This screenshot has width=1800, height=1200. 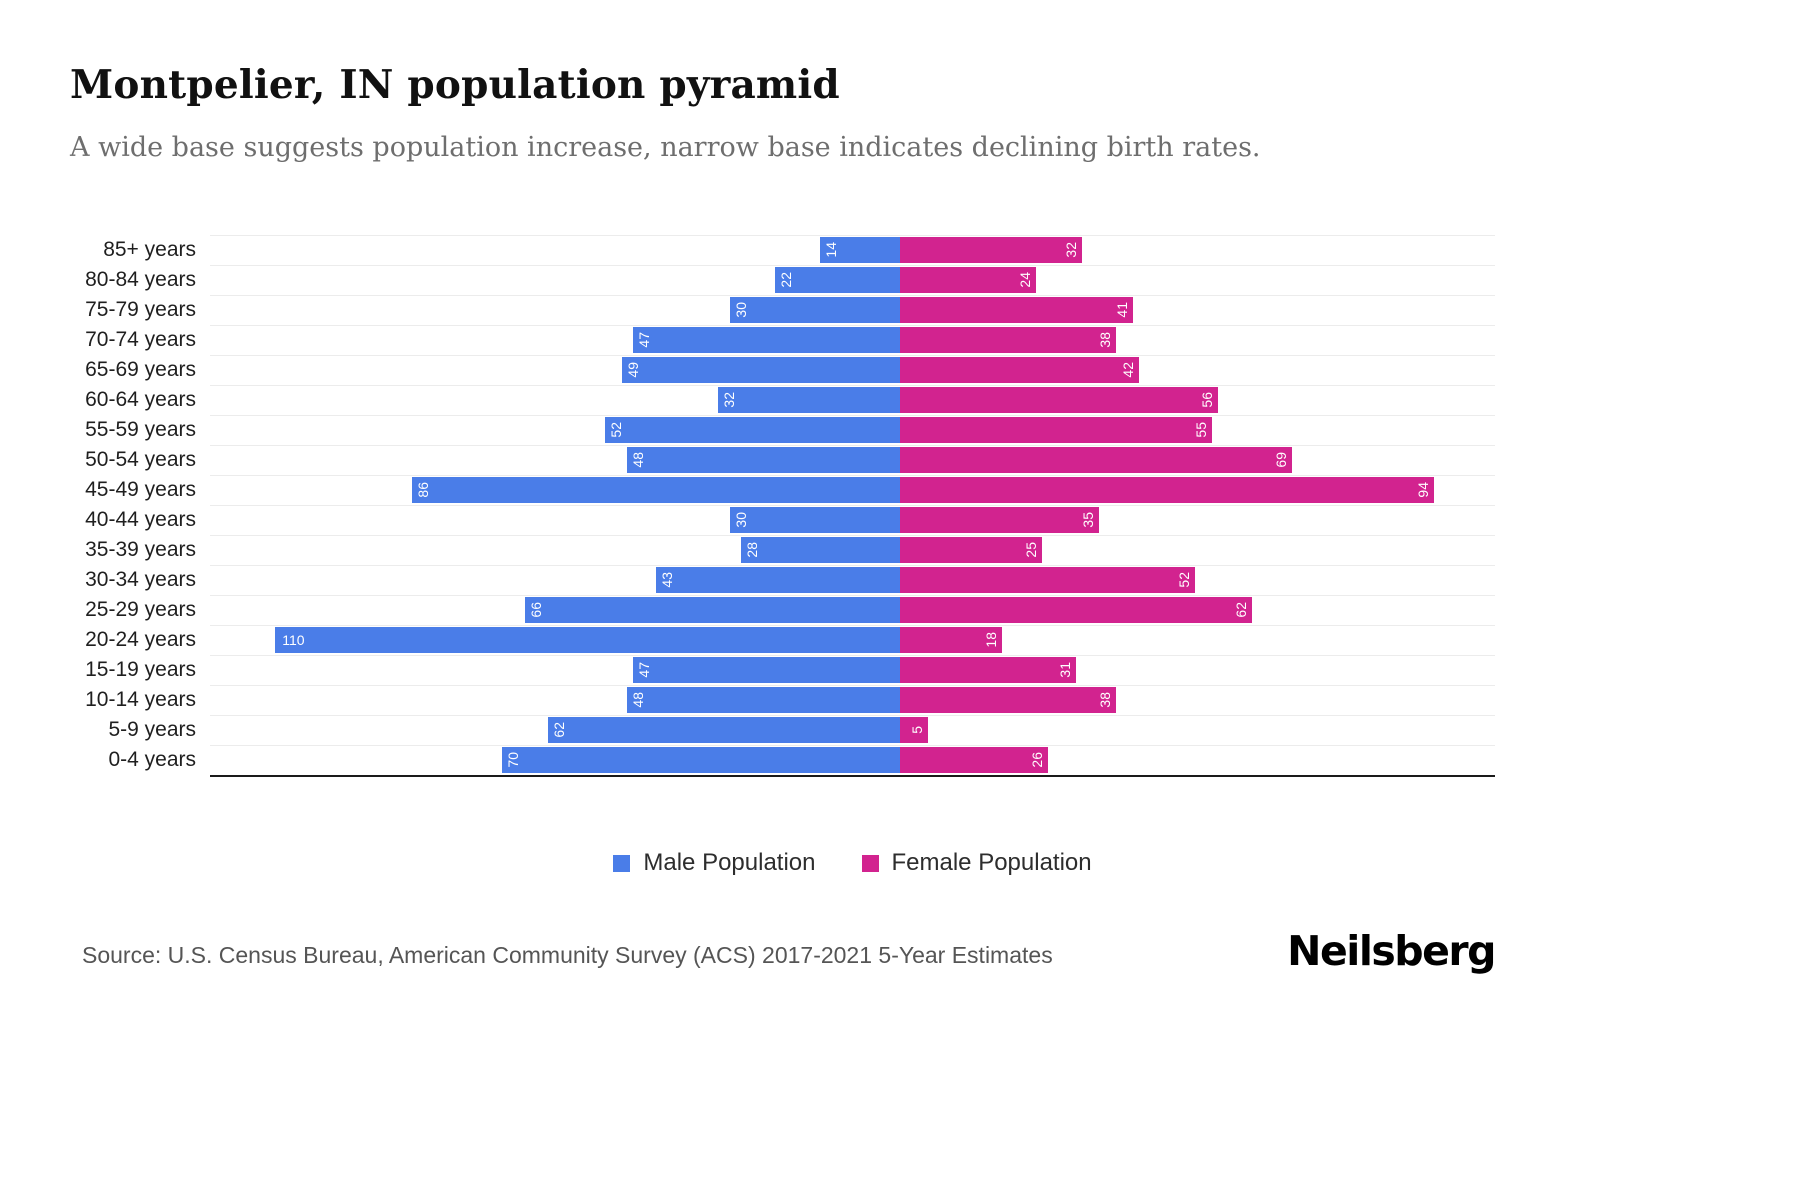 What do you see at coordinates (140, 639) in the screenshot?
I see `age-group-label: 20-24 years` at bounding box center [140, 639].